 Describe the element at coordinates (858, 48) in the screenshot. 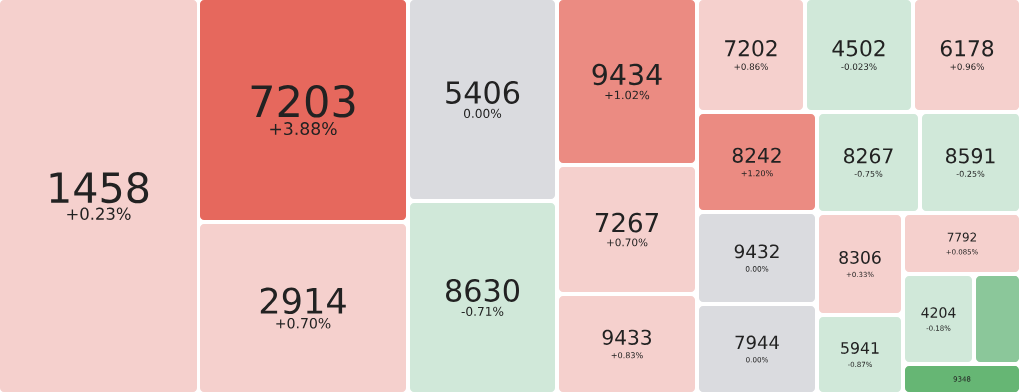

I see `category-label: 4502` at that location.